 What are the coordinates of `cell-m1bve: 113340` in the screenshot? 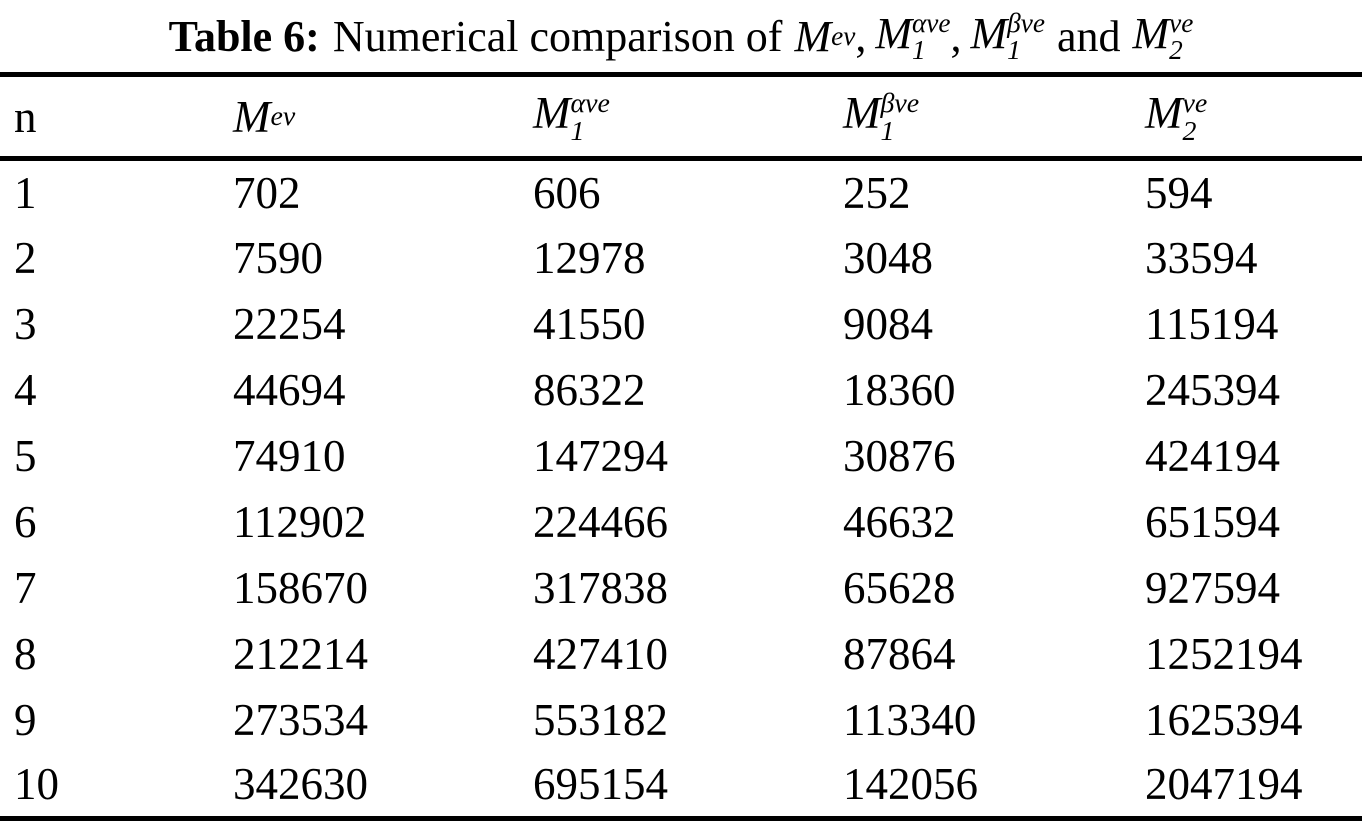 It's located at (910, 719).